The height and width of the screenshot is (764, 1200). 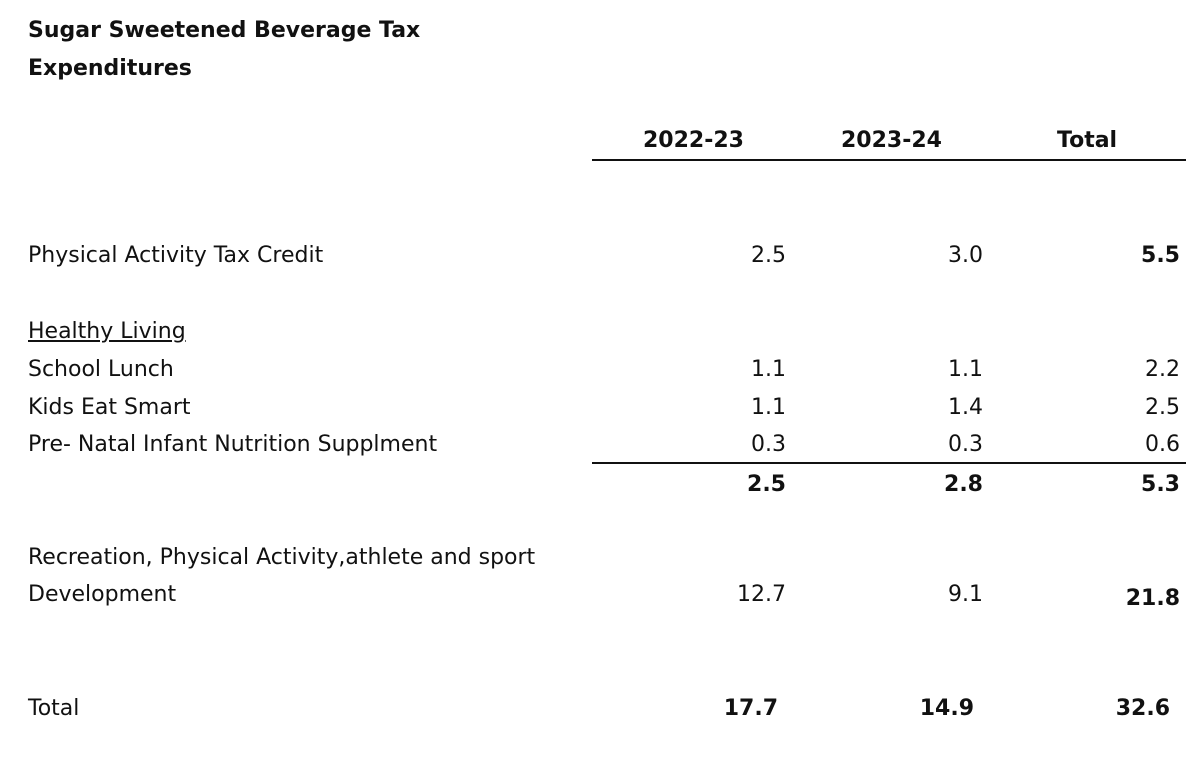 I want to click on section-heading-healthy-living: Healthy Living, so click(x=107, y=331).